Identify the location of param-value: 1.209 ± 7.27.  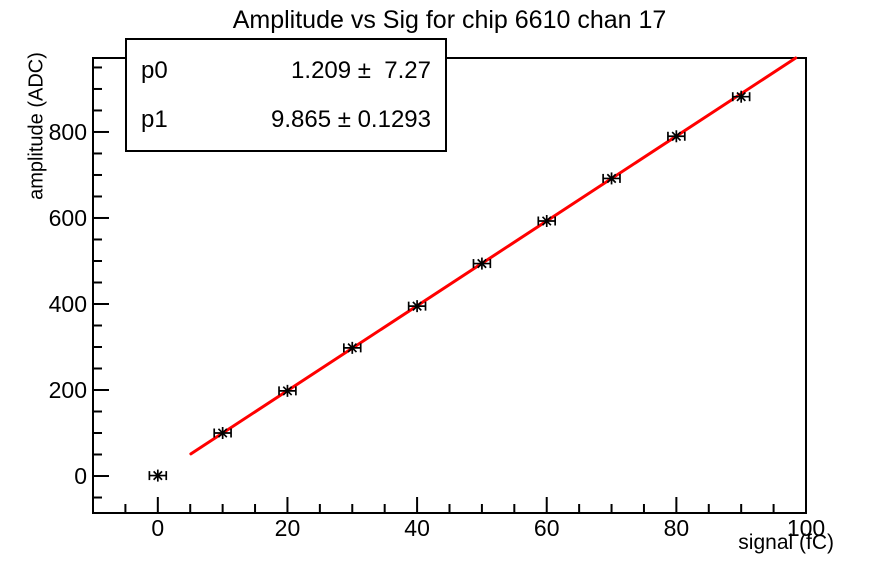
(361, 70).